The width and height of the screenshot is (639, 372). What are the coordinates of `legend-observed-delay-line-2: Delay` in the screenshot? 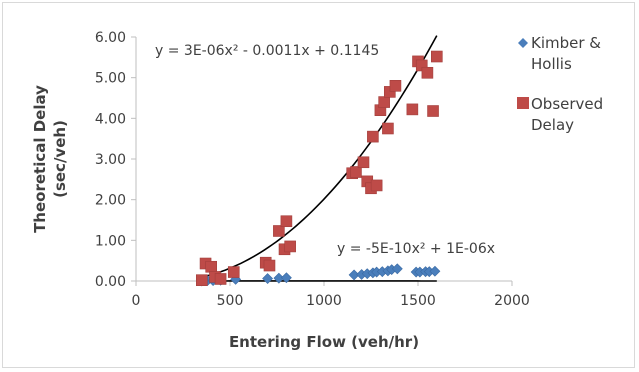 It's located at (552, 125).